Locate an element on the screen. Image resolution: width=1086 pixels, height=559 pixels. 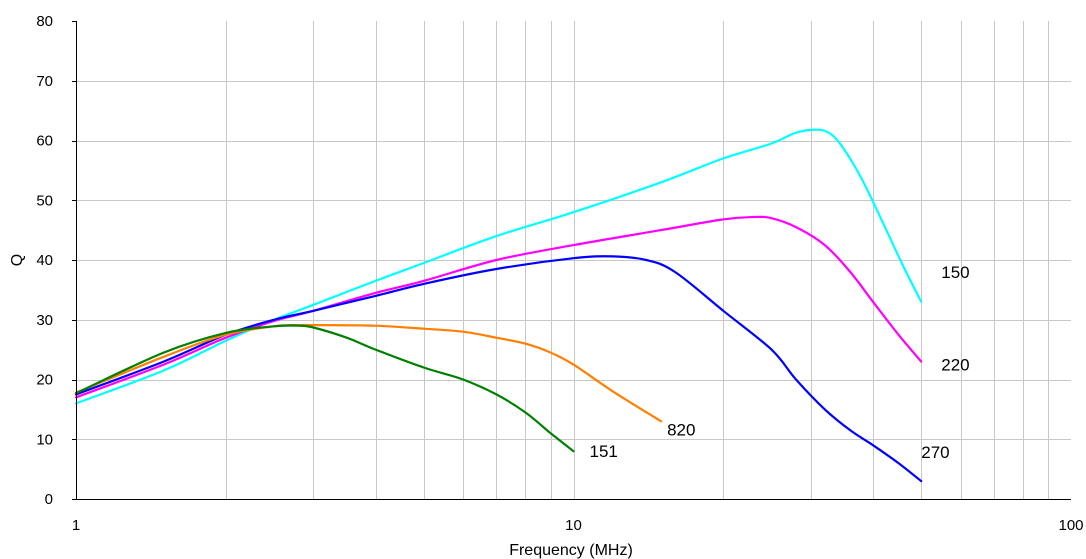
x-tick-label: 10 is located at coordinates (573, 525).